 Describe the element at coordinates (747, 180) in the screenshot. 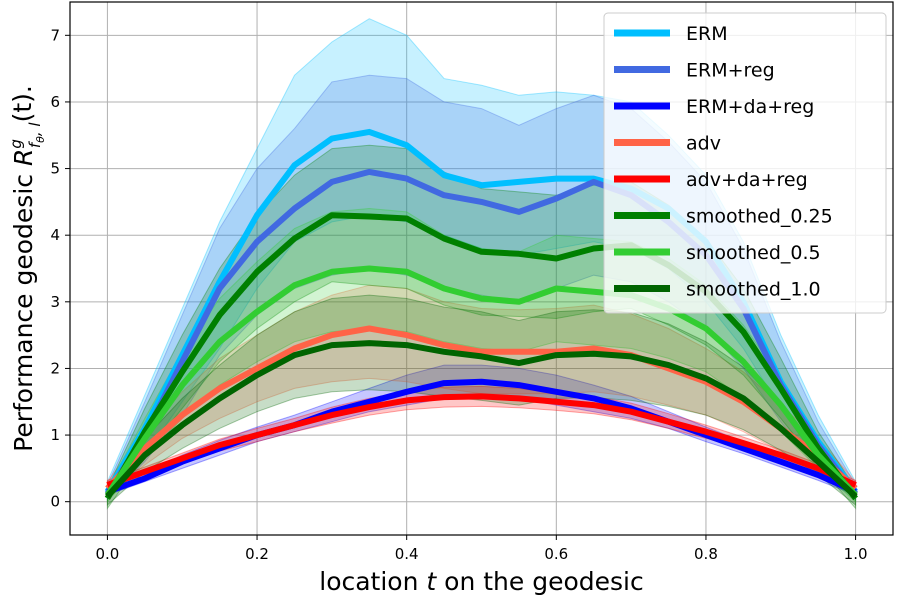

I see `legend-label-adv-da-reg: adv+da+reg` at that location.